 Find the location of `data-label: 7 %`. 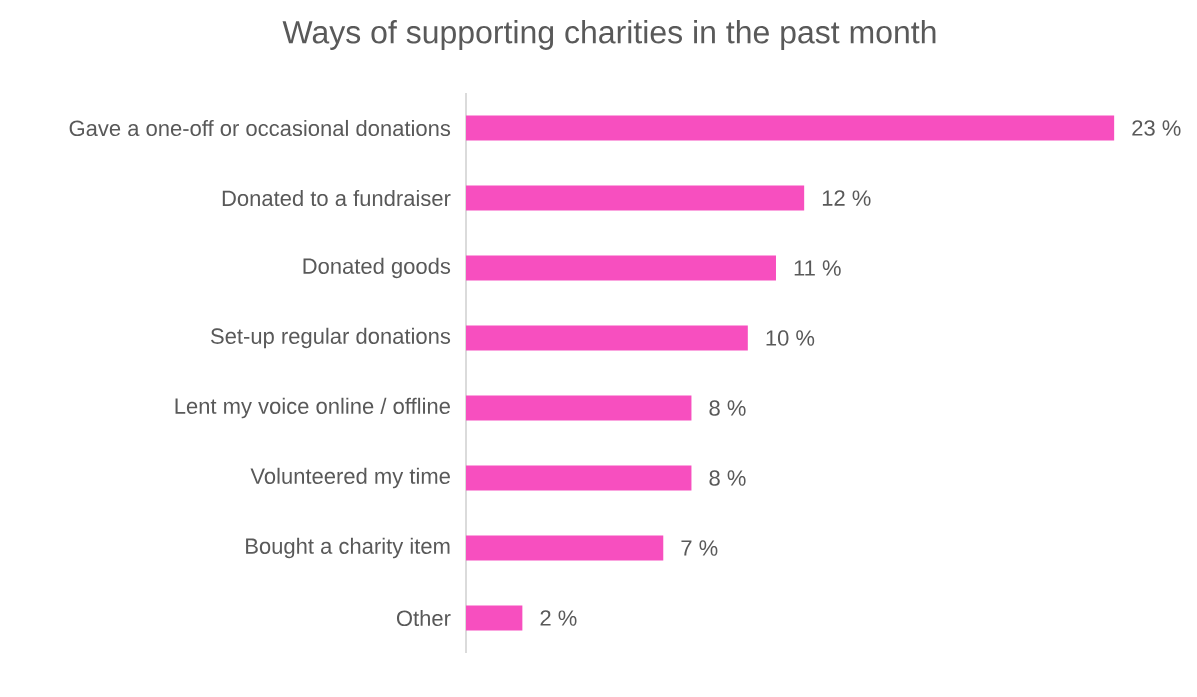

data-label: 7 % is located at coordinates (699, 548).